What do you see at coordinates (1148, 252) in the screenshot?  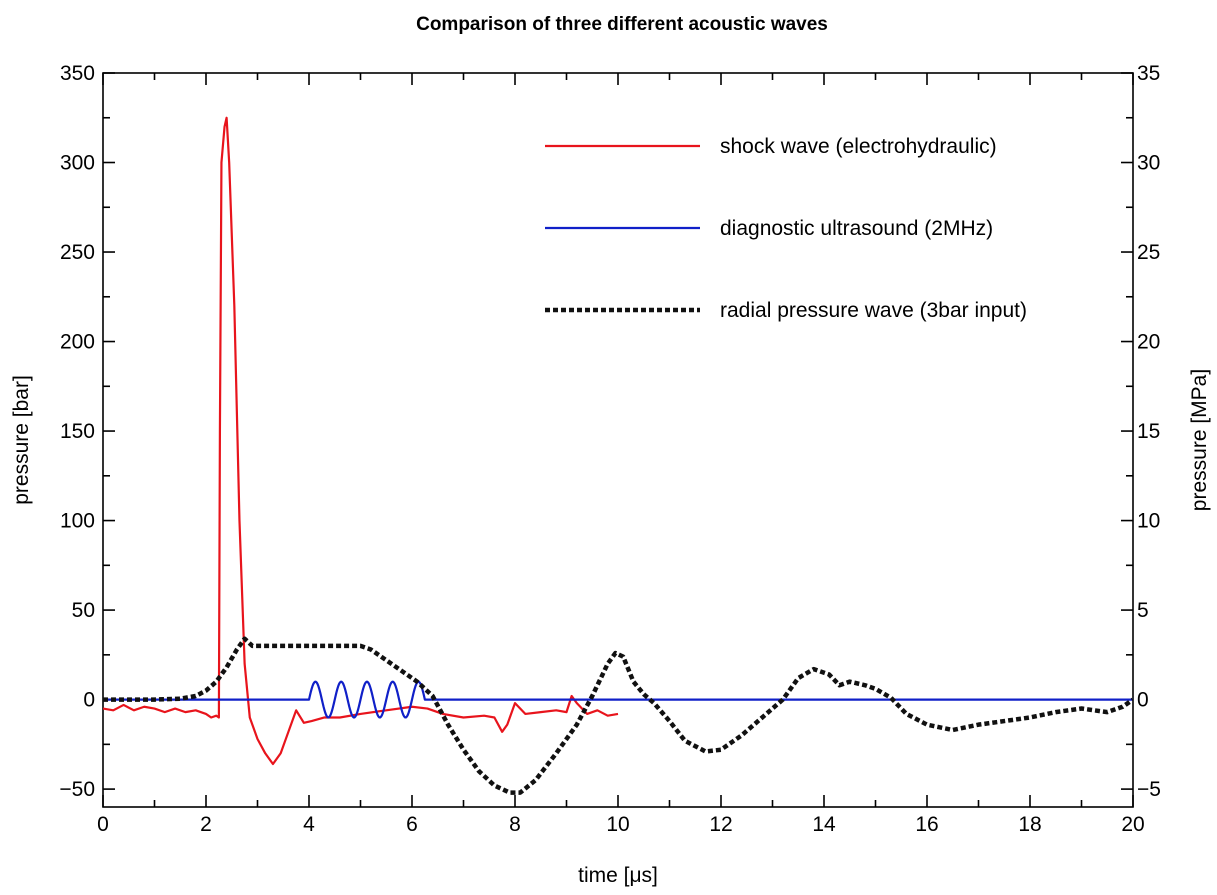 I see `y-tick-label-right: 25` at bounding box center [1148, 252].